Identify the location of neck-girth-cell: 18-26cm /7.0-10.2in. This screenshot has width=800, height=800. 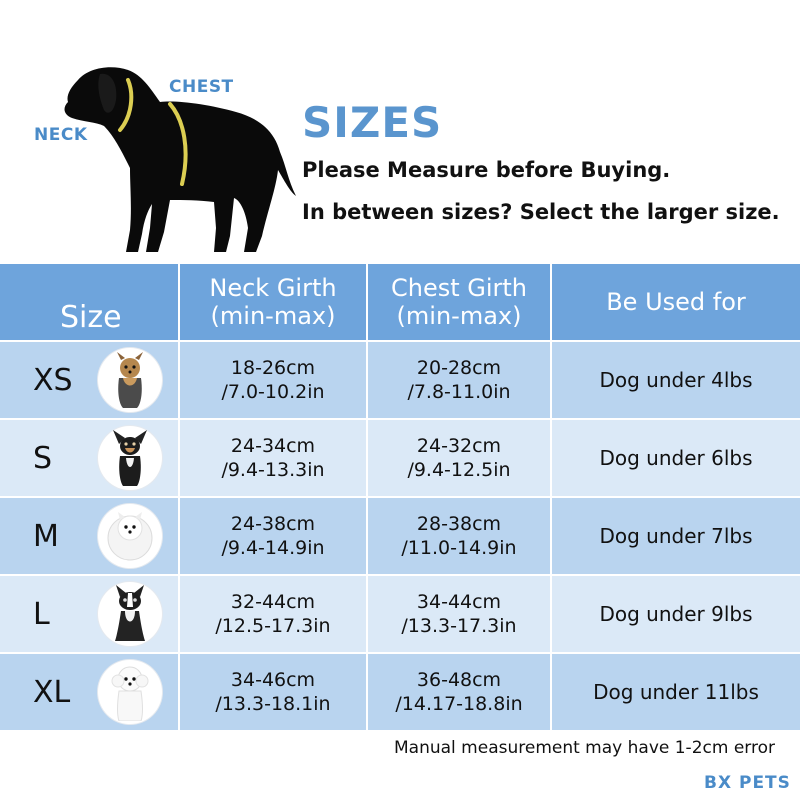
(272, 380).